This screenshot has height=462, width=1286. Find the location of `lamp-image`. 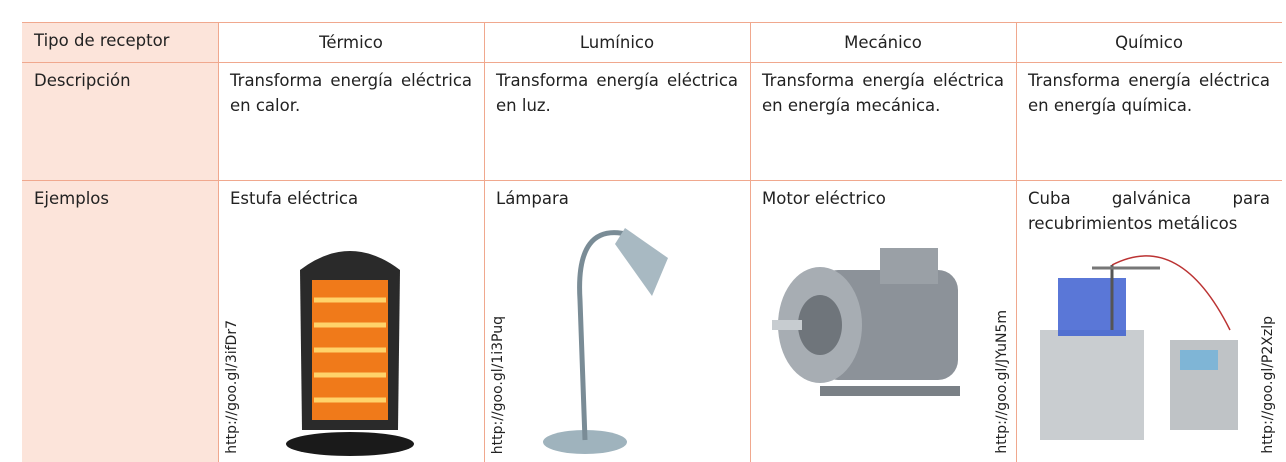

lamp-image is located at coordinates (605, 341).